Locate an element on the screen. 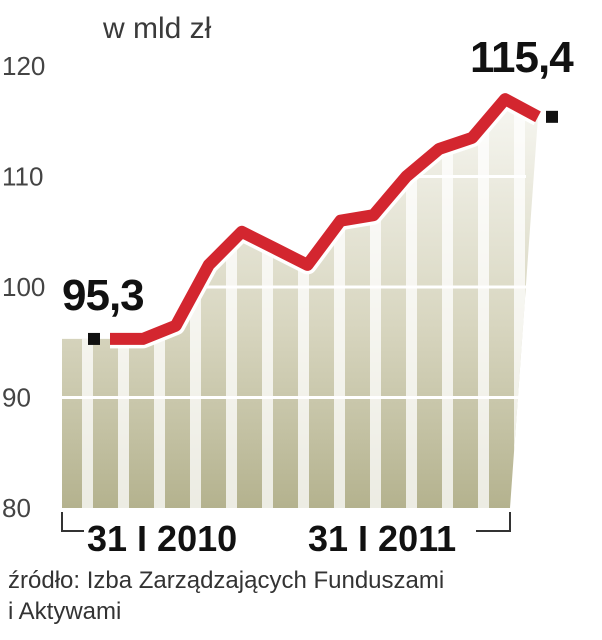  y-tick-label-100: 100 is located at coordinates (23, 287).